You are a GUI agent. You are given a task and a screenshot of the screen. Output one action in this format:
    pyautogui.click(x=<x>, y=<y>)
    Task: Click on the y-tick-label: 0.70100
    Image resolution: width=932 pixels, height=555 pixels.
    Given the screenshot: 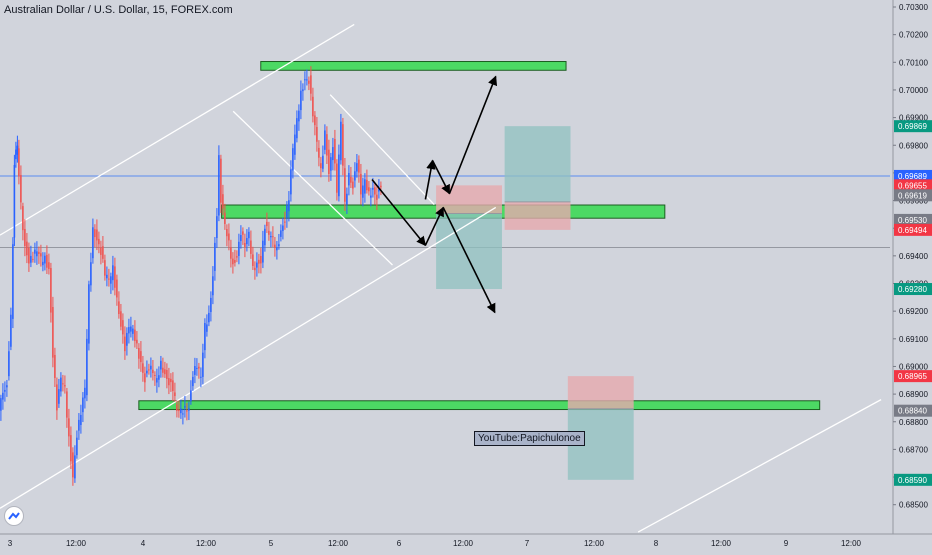 What is the action you would take?
    pyautogui.click(x=913, y=62)
    